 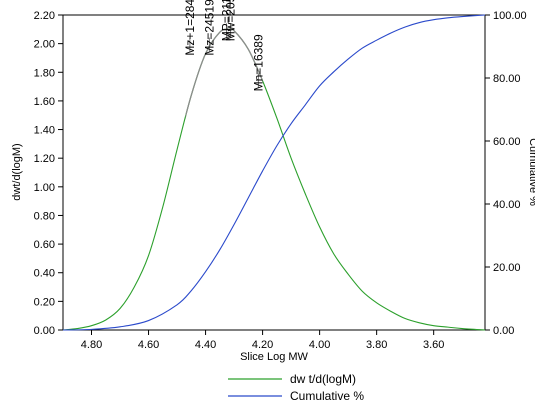 I want to click on y-left-tick-label: 1.60, so click(x=44, y=102).